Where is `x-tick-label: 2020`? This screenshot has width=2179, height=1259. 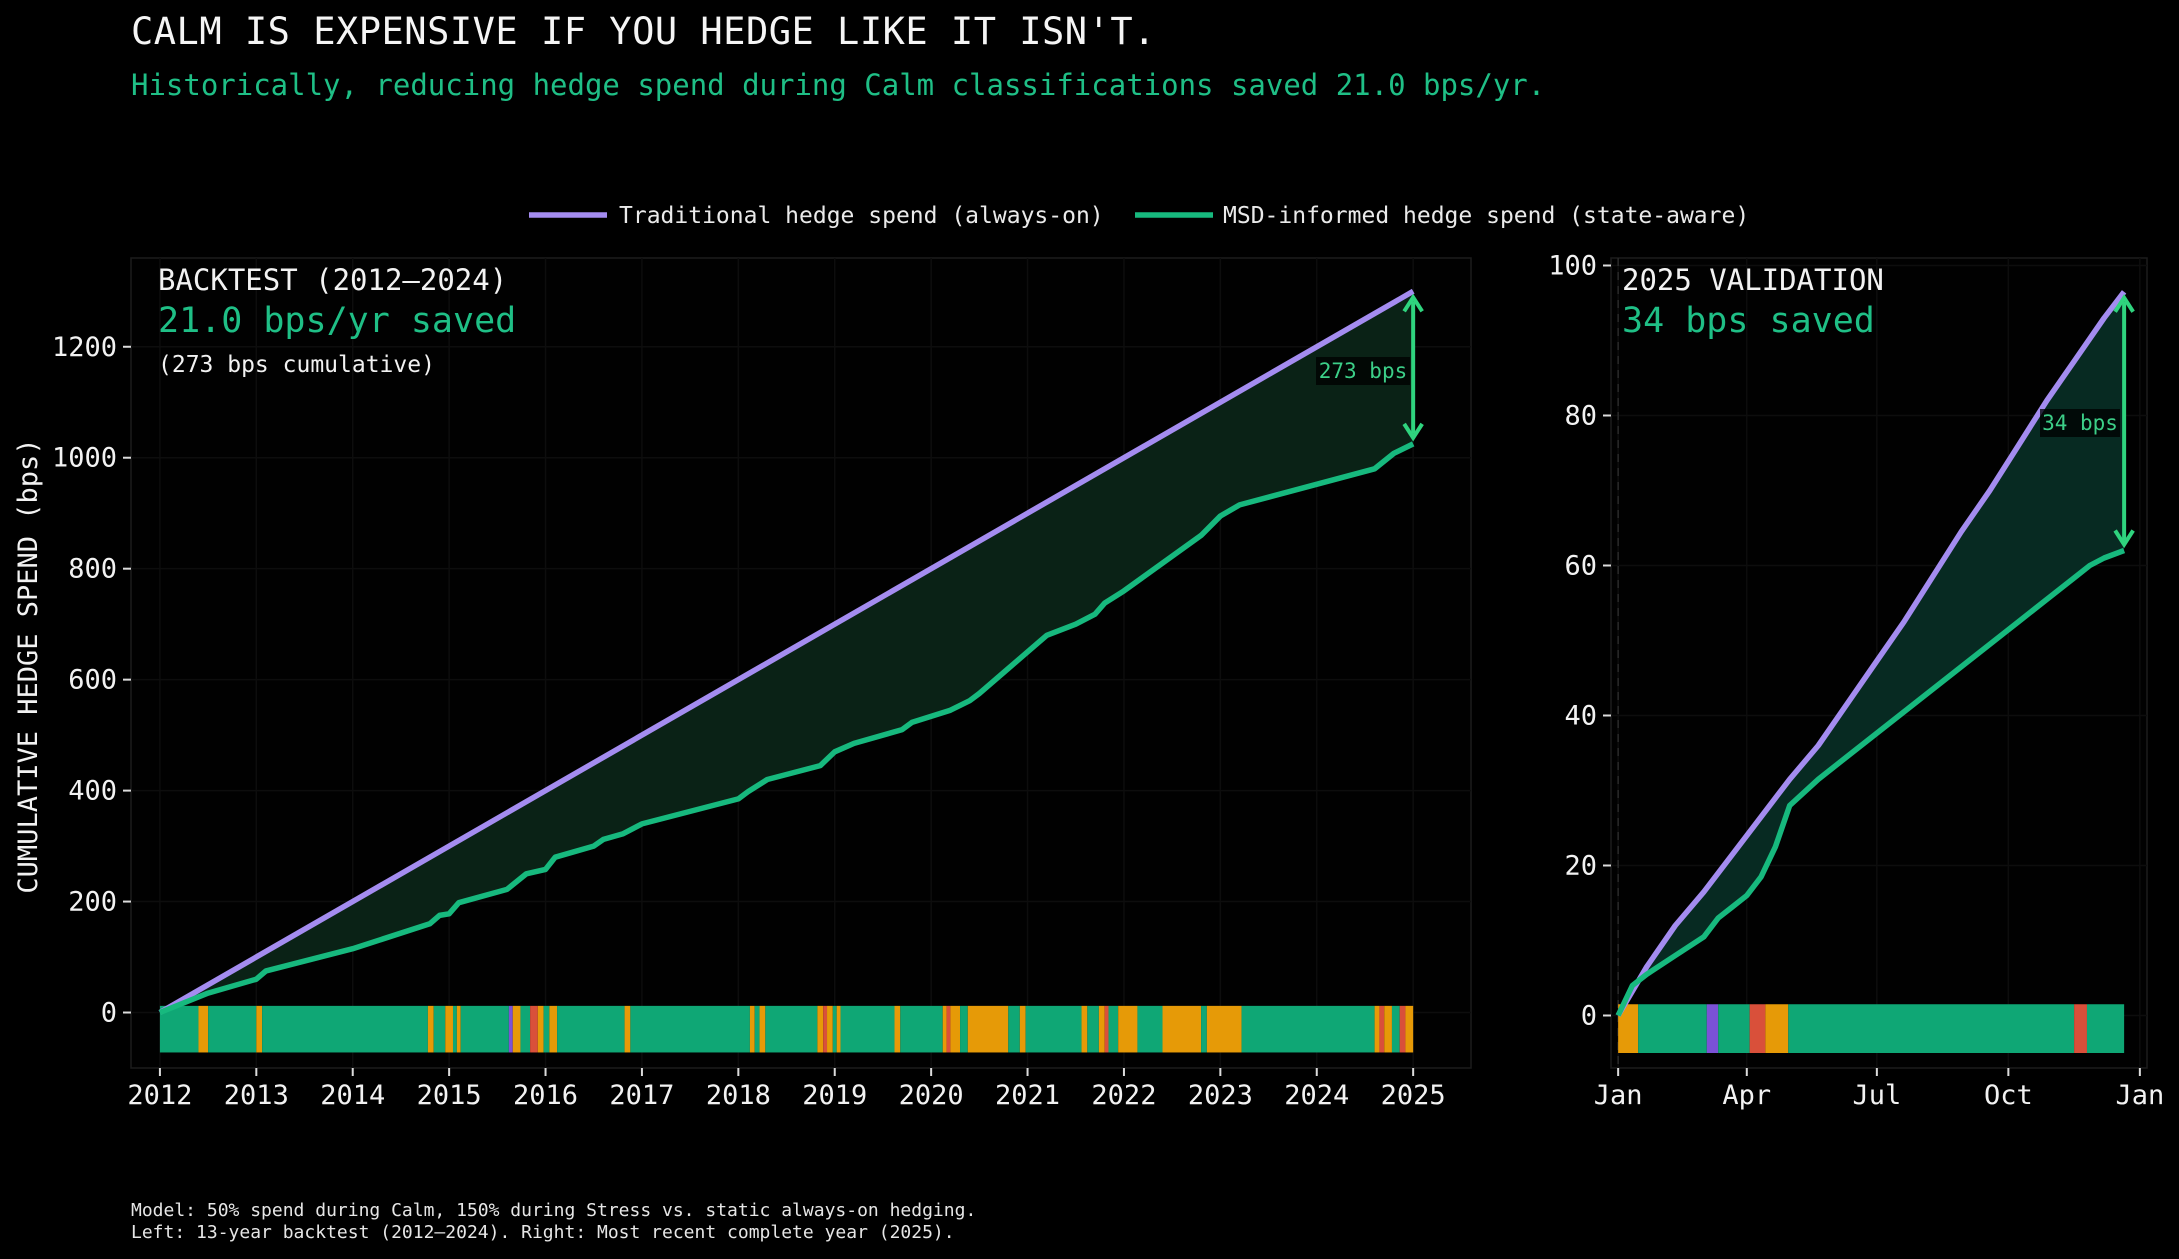 x-tick-label: 2020 is located at coordinates (931, 1095).